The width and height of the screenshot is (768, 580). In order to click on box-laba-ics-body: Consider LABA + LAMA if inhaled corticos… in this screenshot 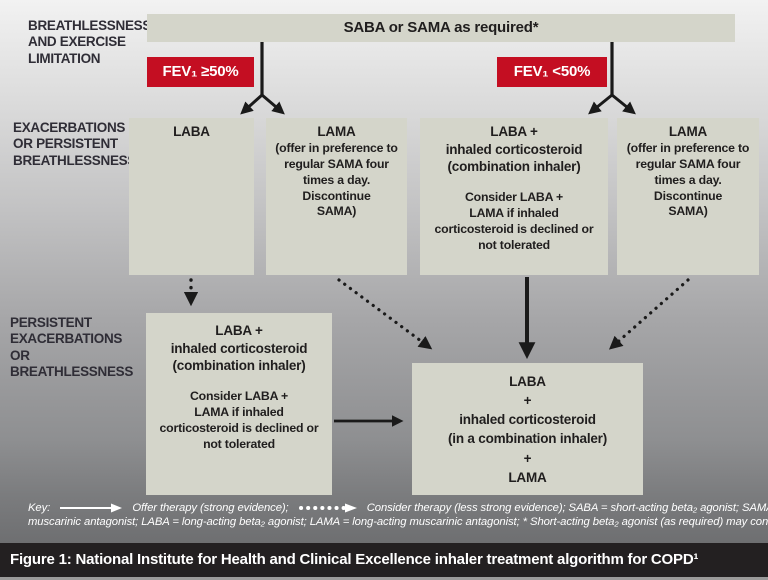, I will do `click(514, 220)`.